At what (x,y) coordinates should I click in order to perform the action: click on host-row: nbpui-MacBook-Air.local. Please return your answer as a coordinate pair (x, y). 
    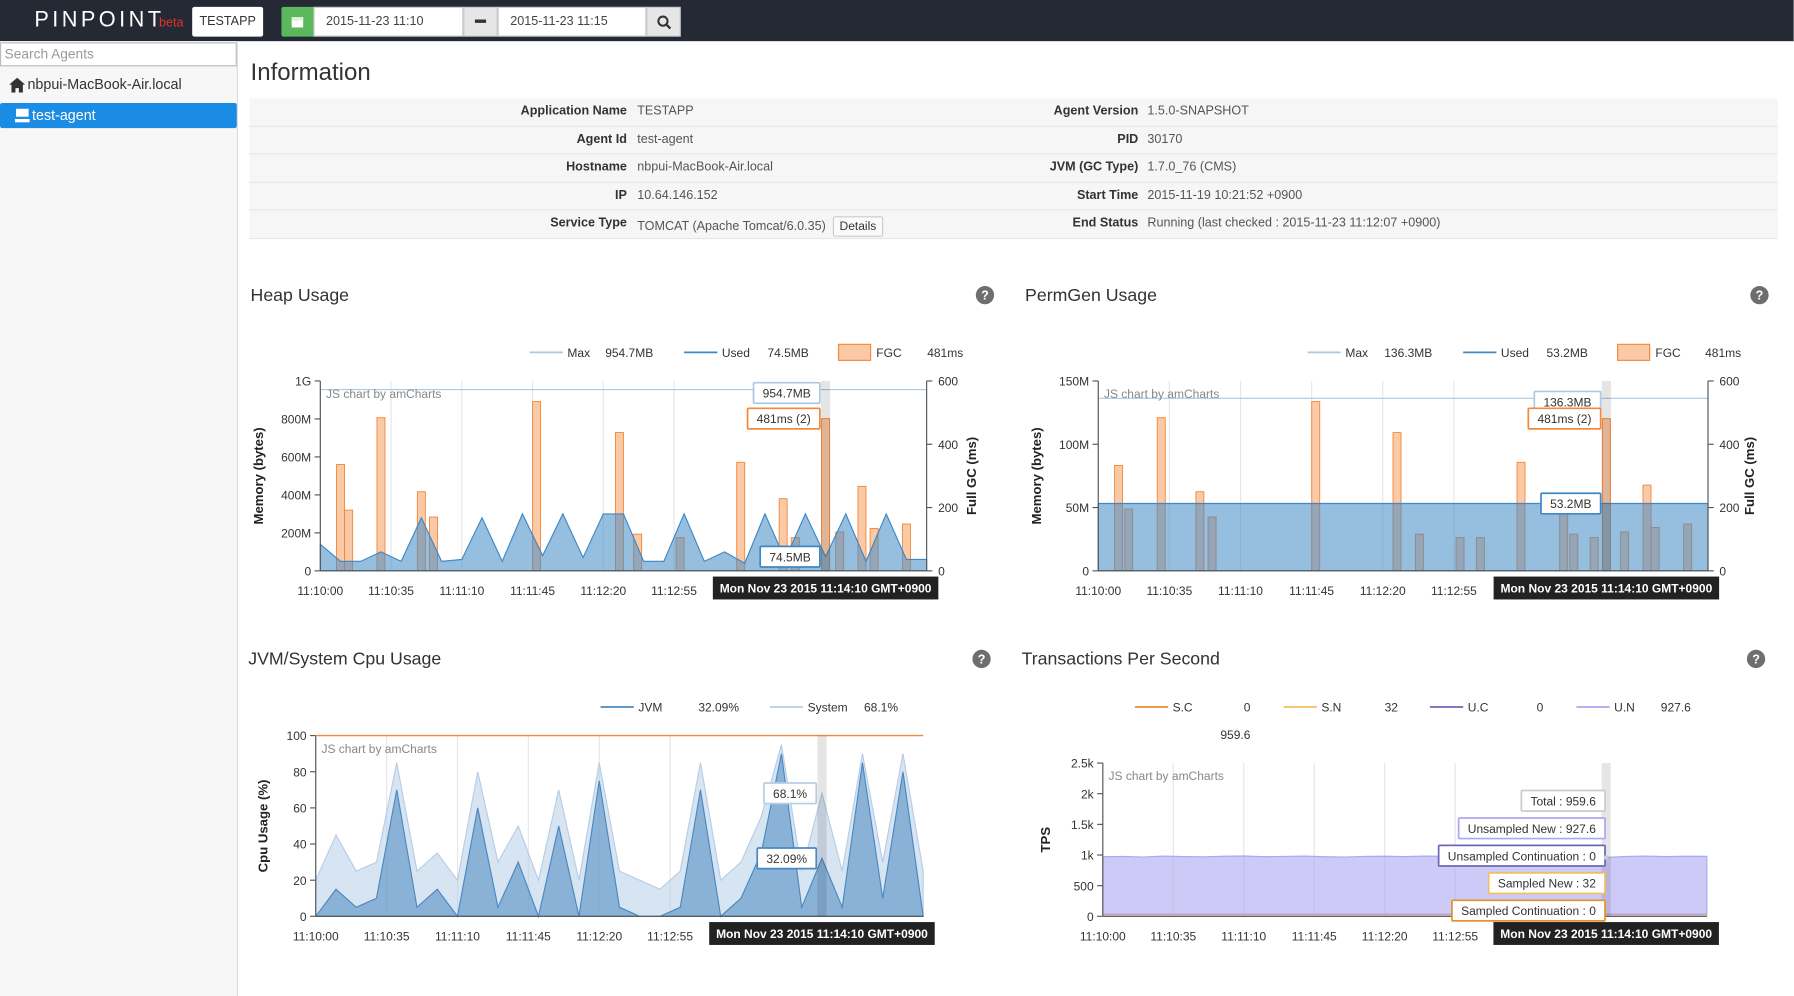
    Looking at the image, I should click on (95, 85).